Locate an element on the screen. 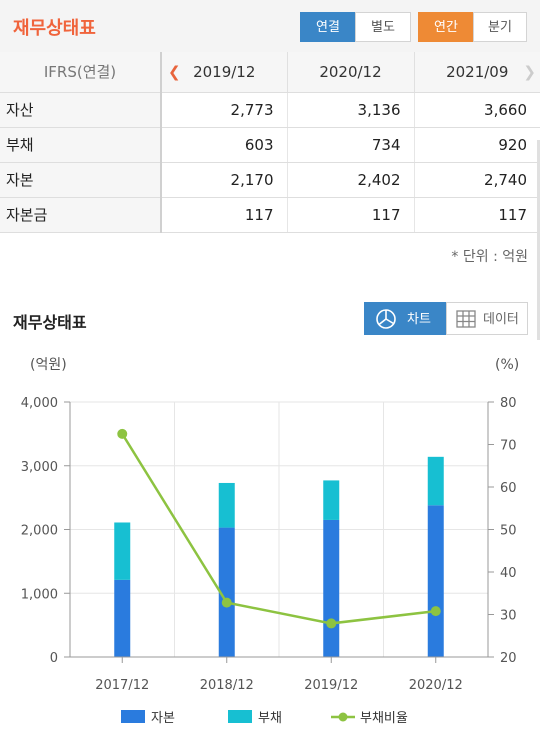 The image size is (540, 743). left-axis-unit: (억원) is located at coordinates (48, 365).